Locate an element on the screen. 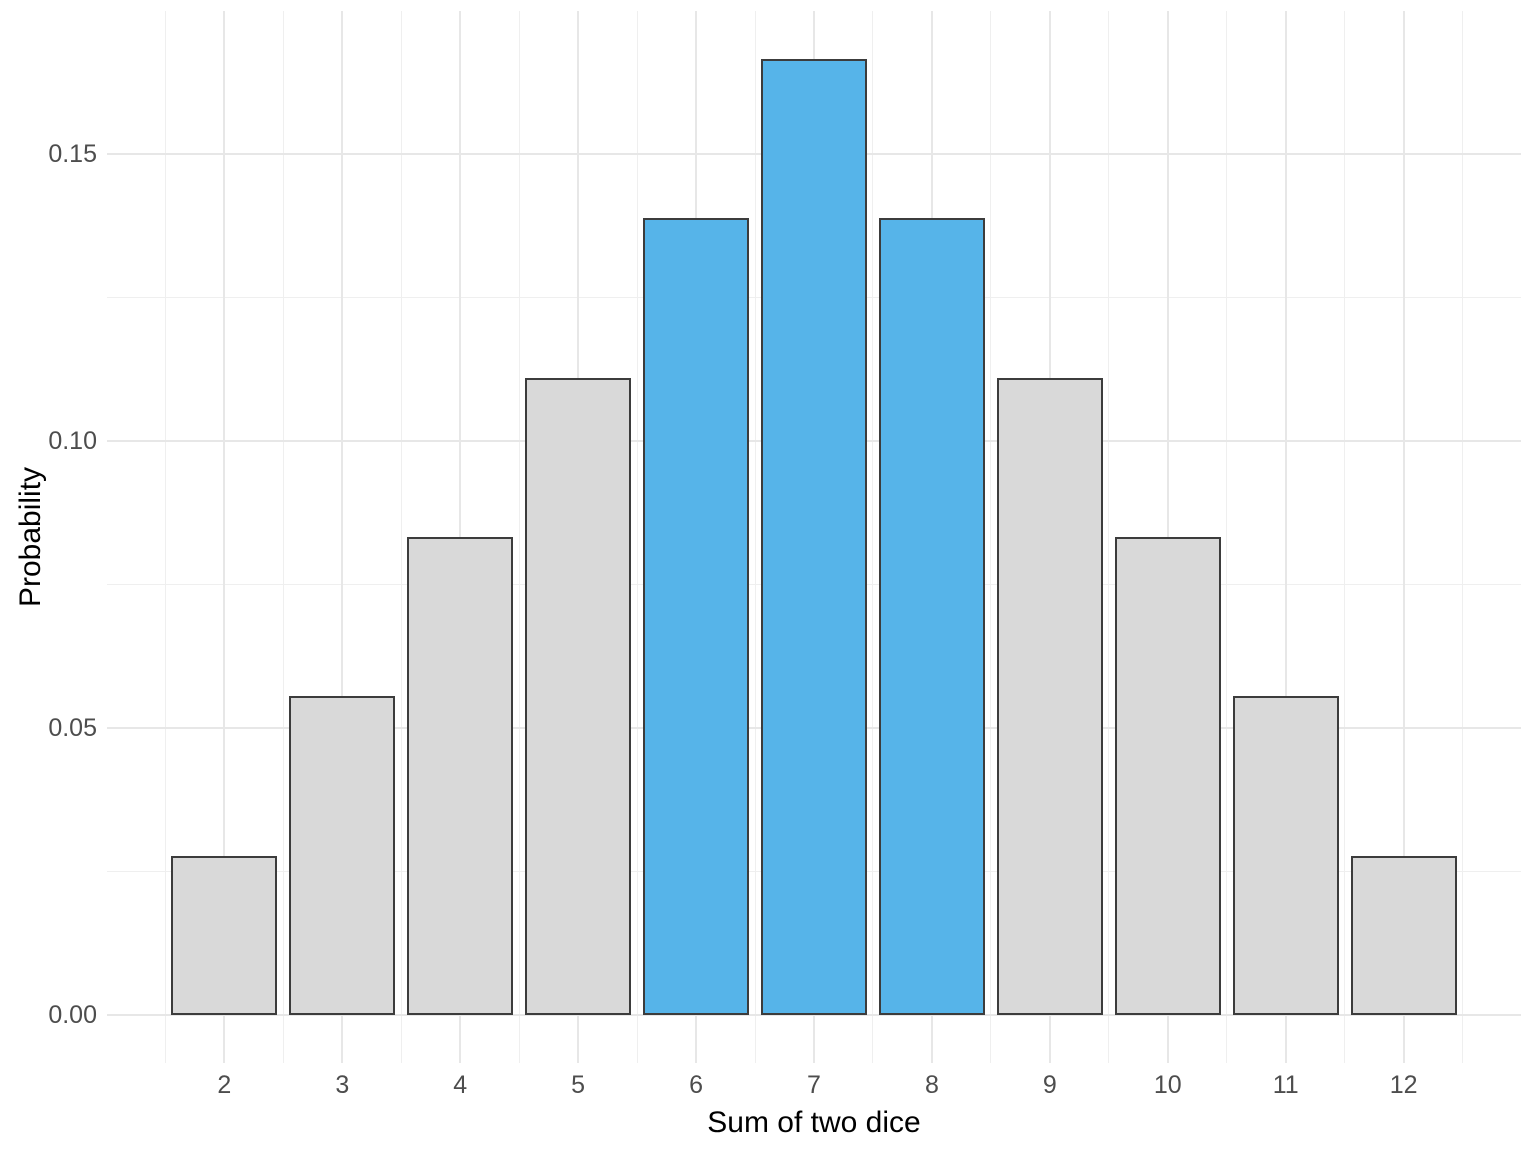 This screenshot has width=1536, height=1152. x-tick-label: 3 is located at coordinates (342, 1085).